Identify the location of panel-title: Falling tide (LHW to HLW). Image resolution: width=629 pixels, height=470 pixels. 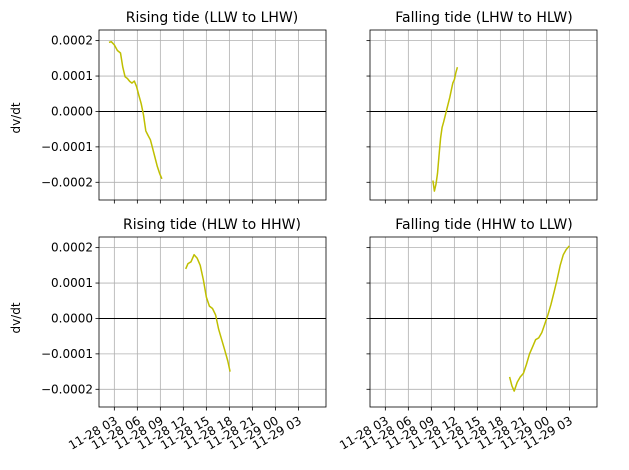
(484, 18).